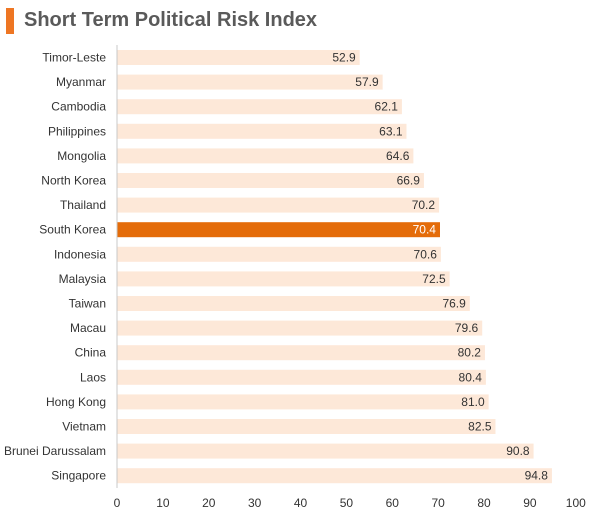 This screenshot has width=602, height=516. I want to click on value-label: 80.2, so click(470, 353).